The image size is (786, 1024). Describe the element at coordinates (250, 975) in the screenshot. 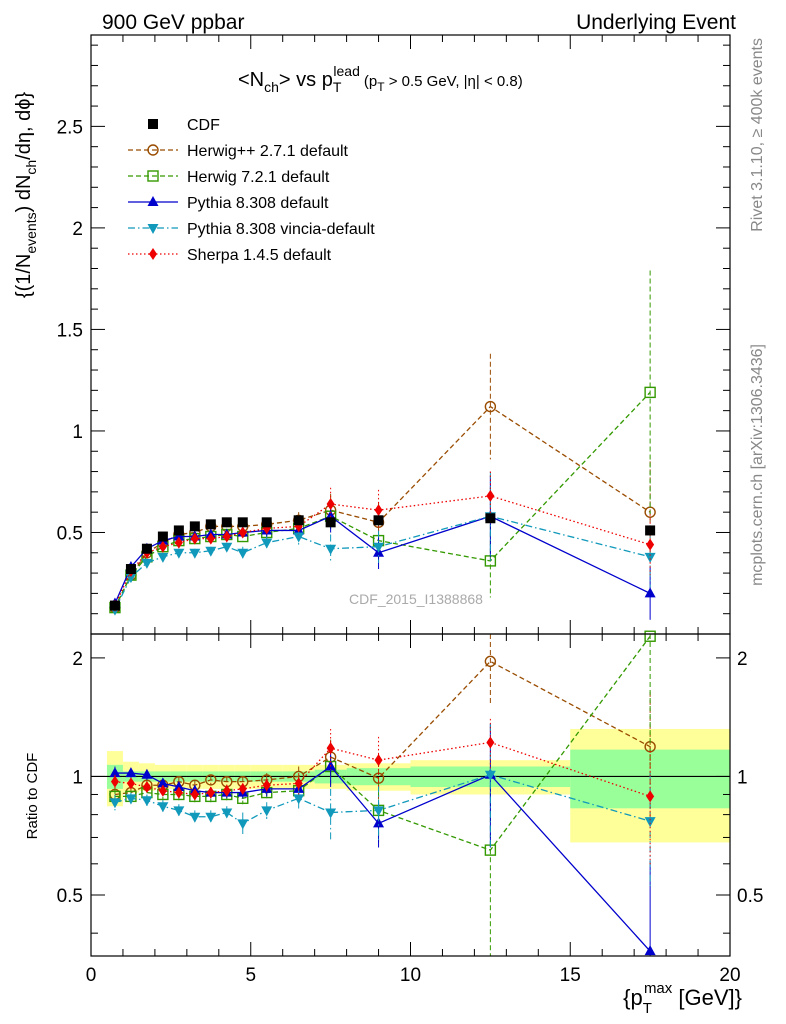

I see `x-tick-label: 5` at that location.